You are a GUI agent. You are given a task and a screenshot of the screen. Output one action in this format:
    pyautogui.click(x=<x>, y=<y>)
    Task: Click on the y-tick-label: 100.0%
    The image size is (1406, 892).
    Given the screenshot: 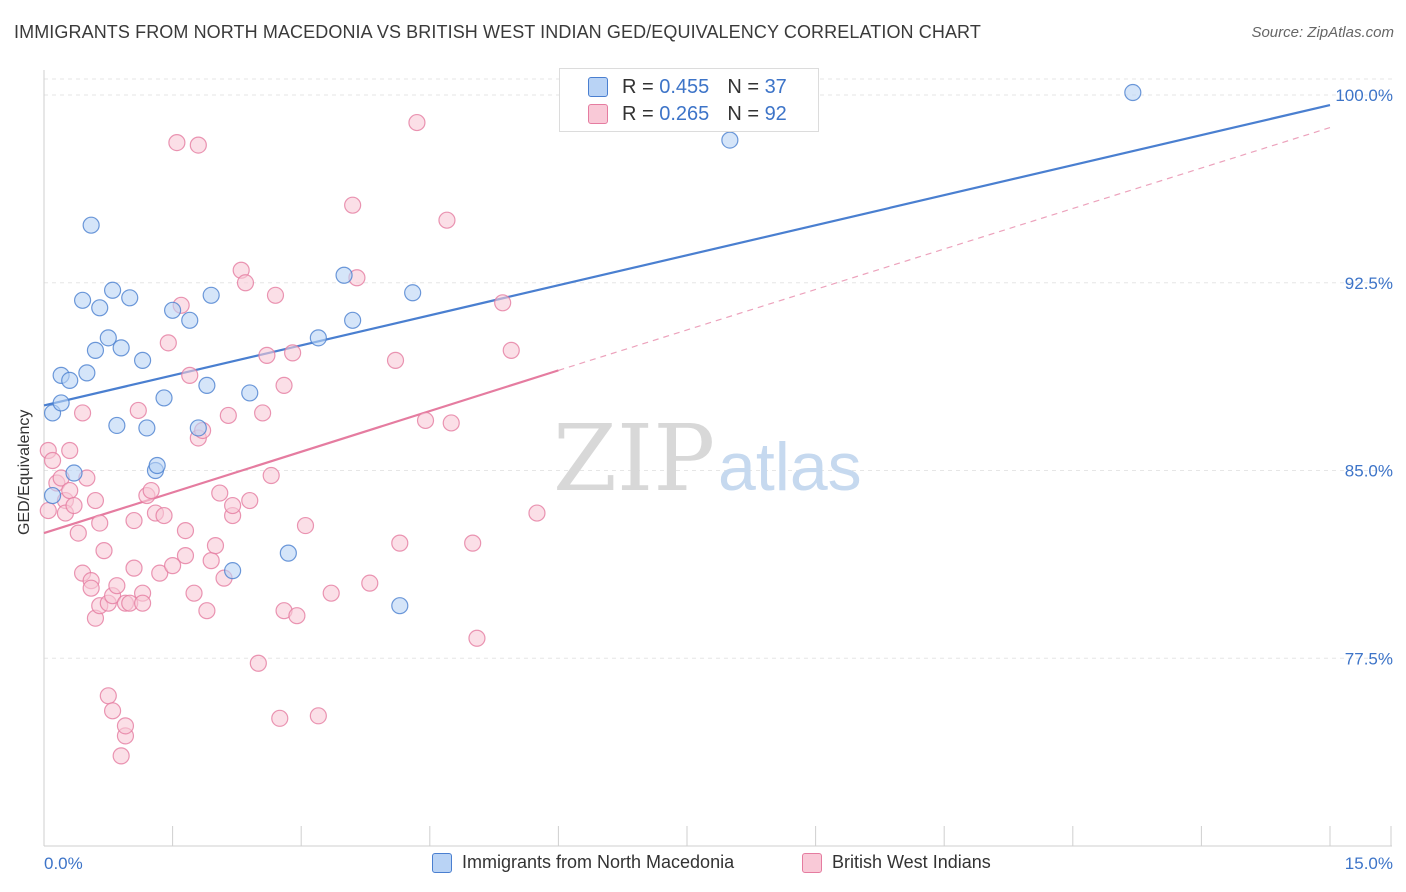 What is the action you would take?
    pyautogui.click(x=1364, y=95)
    